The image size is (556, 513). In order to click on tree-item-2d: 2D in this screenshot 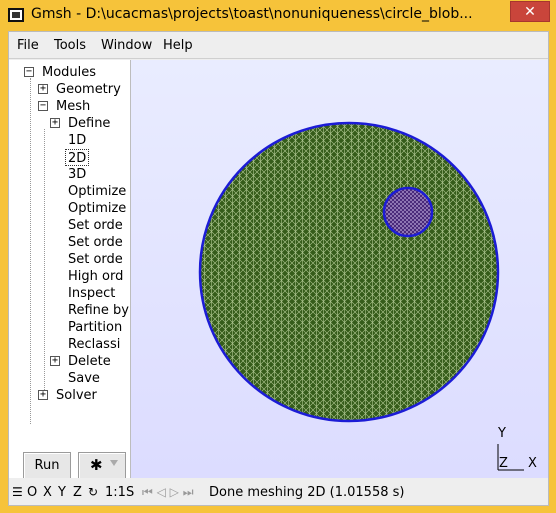, I will do `click(77, 157)`.